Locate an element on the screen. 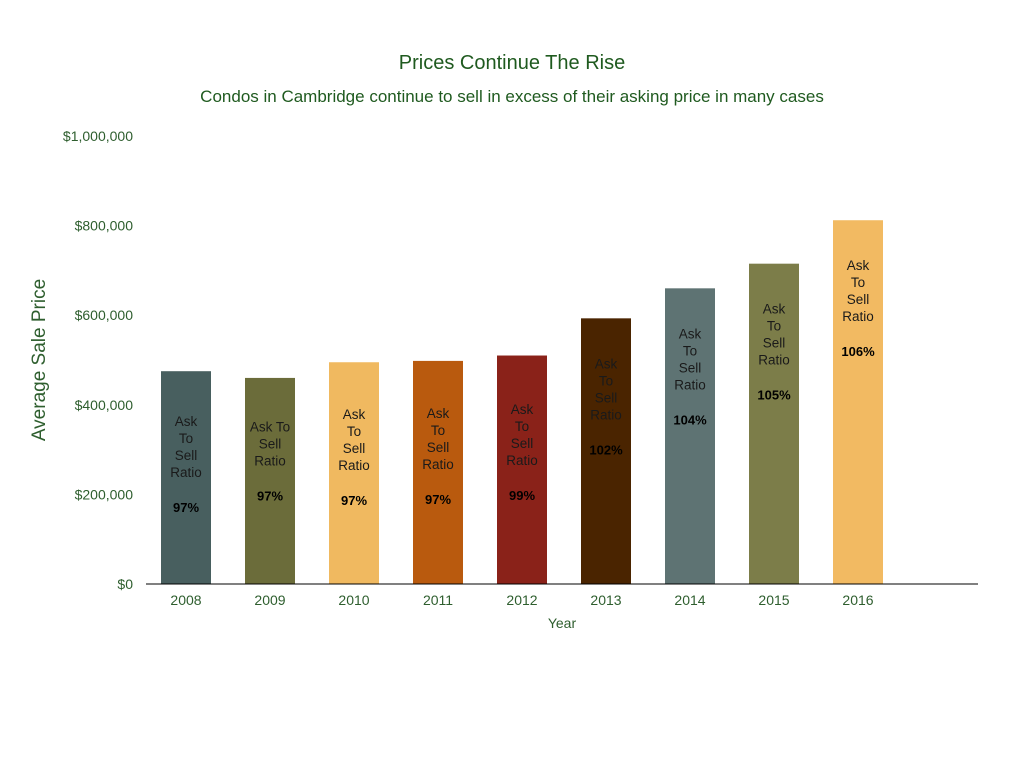  y-tick-label: $400,000 is located at coordinates (104, 405).